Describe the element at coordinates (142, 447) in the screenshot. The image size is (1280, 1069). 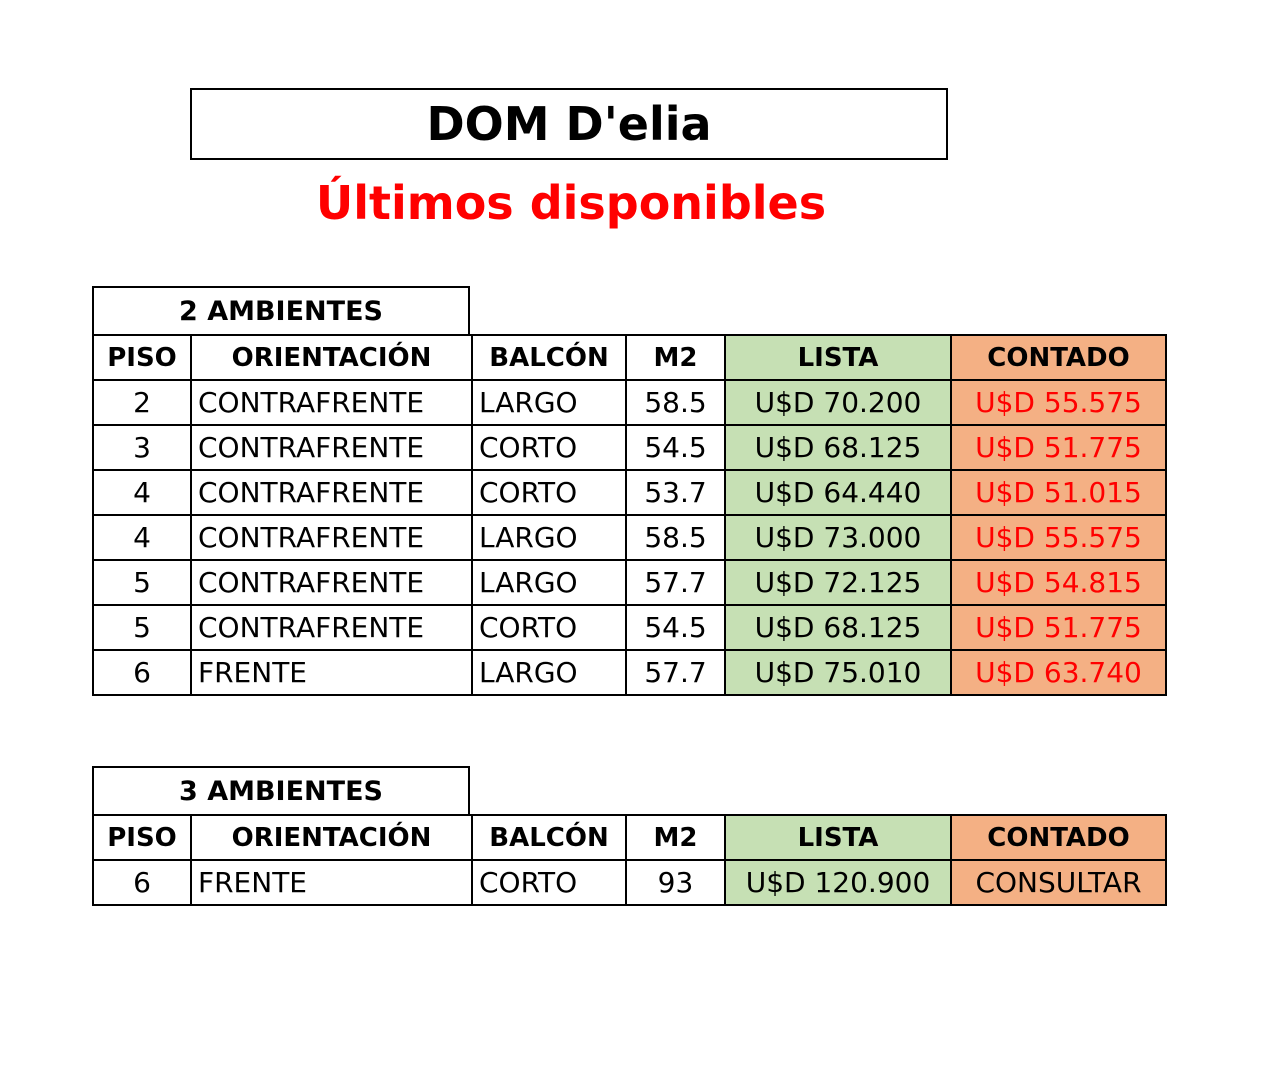
I see `cell-piso: 3` at that location.